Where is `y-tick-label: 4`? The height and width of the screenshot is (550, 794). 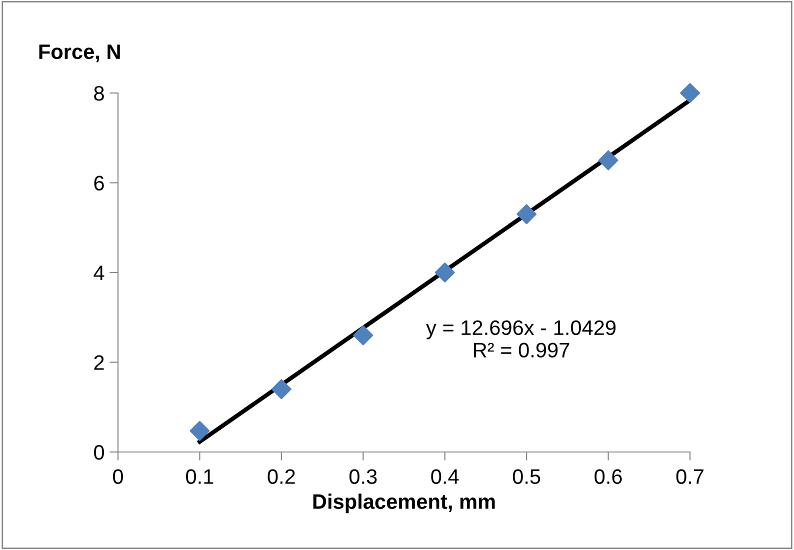 y-tick-label: 4 is located at coordinates (99, 273).